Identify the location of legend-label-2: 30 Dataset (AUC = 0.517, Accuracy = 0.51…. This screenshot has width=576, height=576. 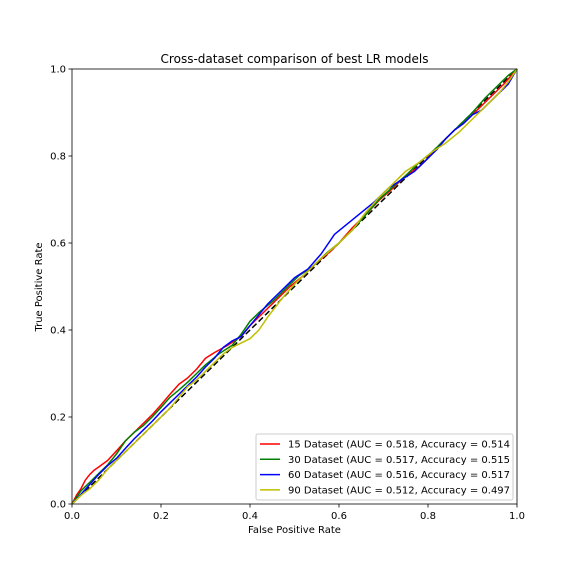
(399, 460).